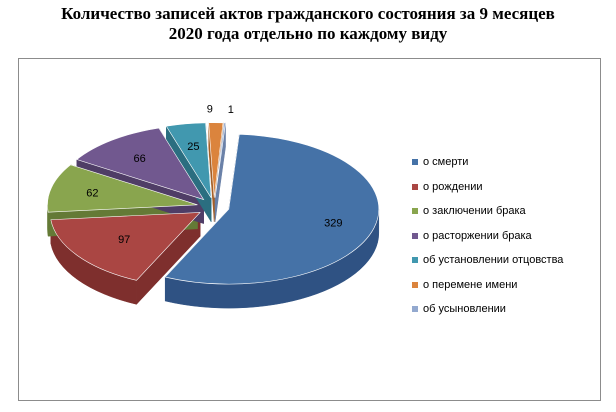 The image size is (616, 412). What do you see at coordinates (193, 147) in the screenshot?
I see `data-label-об-установлении-отцовства: 25` at bounding box center [193, 147].